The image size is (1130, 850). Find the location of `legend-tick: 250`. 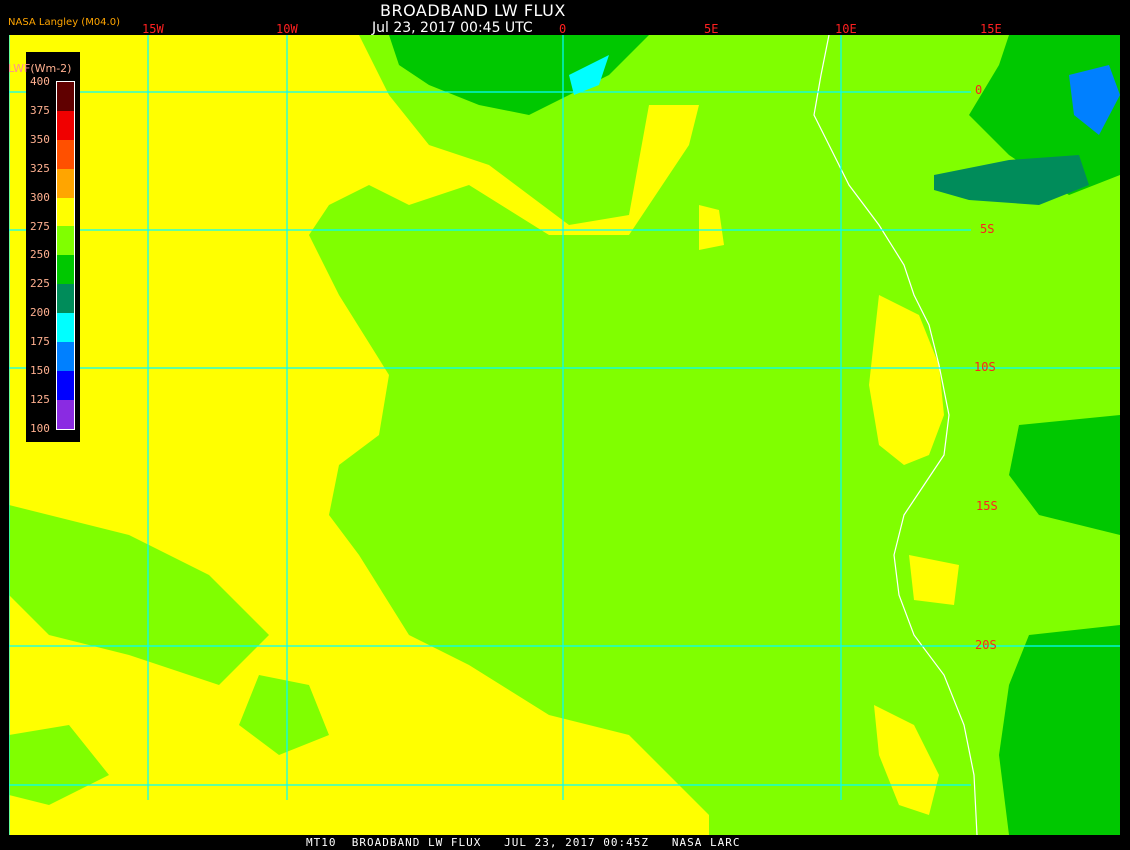

legend-tick: 250 is located at coordinates (40, 255).